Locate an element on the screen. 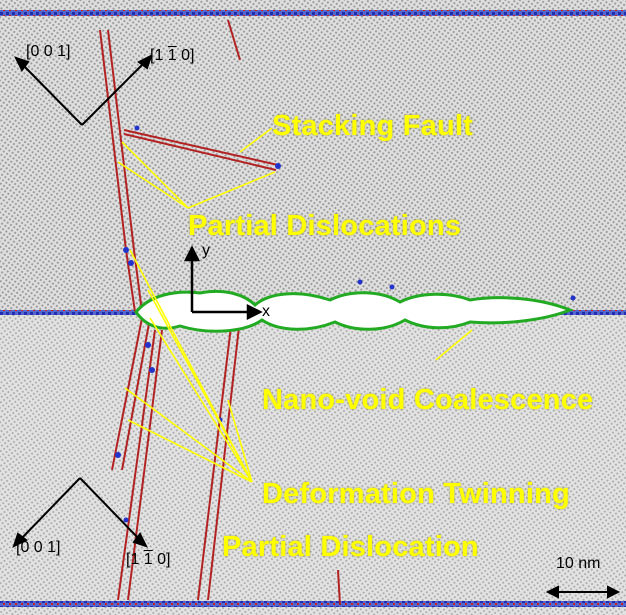 Image resolution: width=626 pixels, height=615 pixels. deformation-twinning-label: Deformation Twinning is located at coordinates (416, 494).